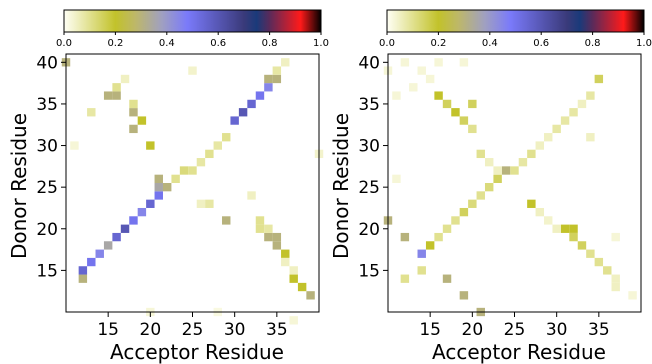 The image size is (652, 364). I want to click on colorbar-tick-label: 0.4, so click(167, 43).